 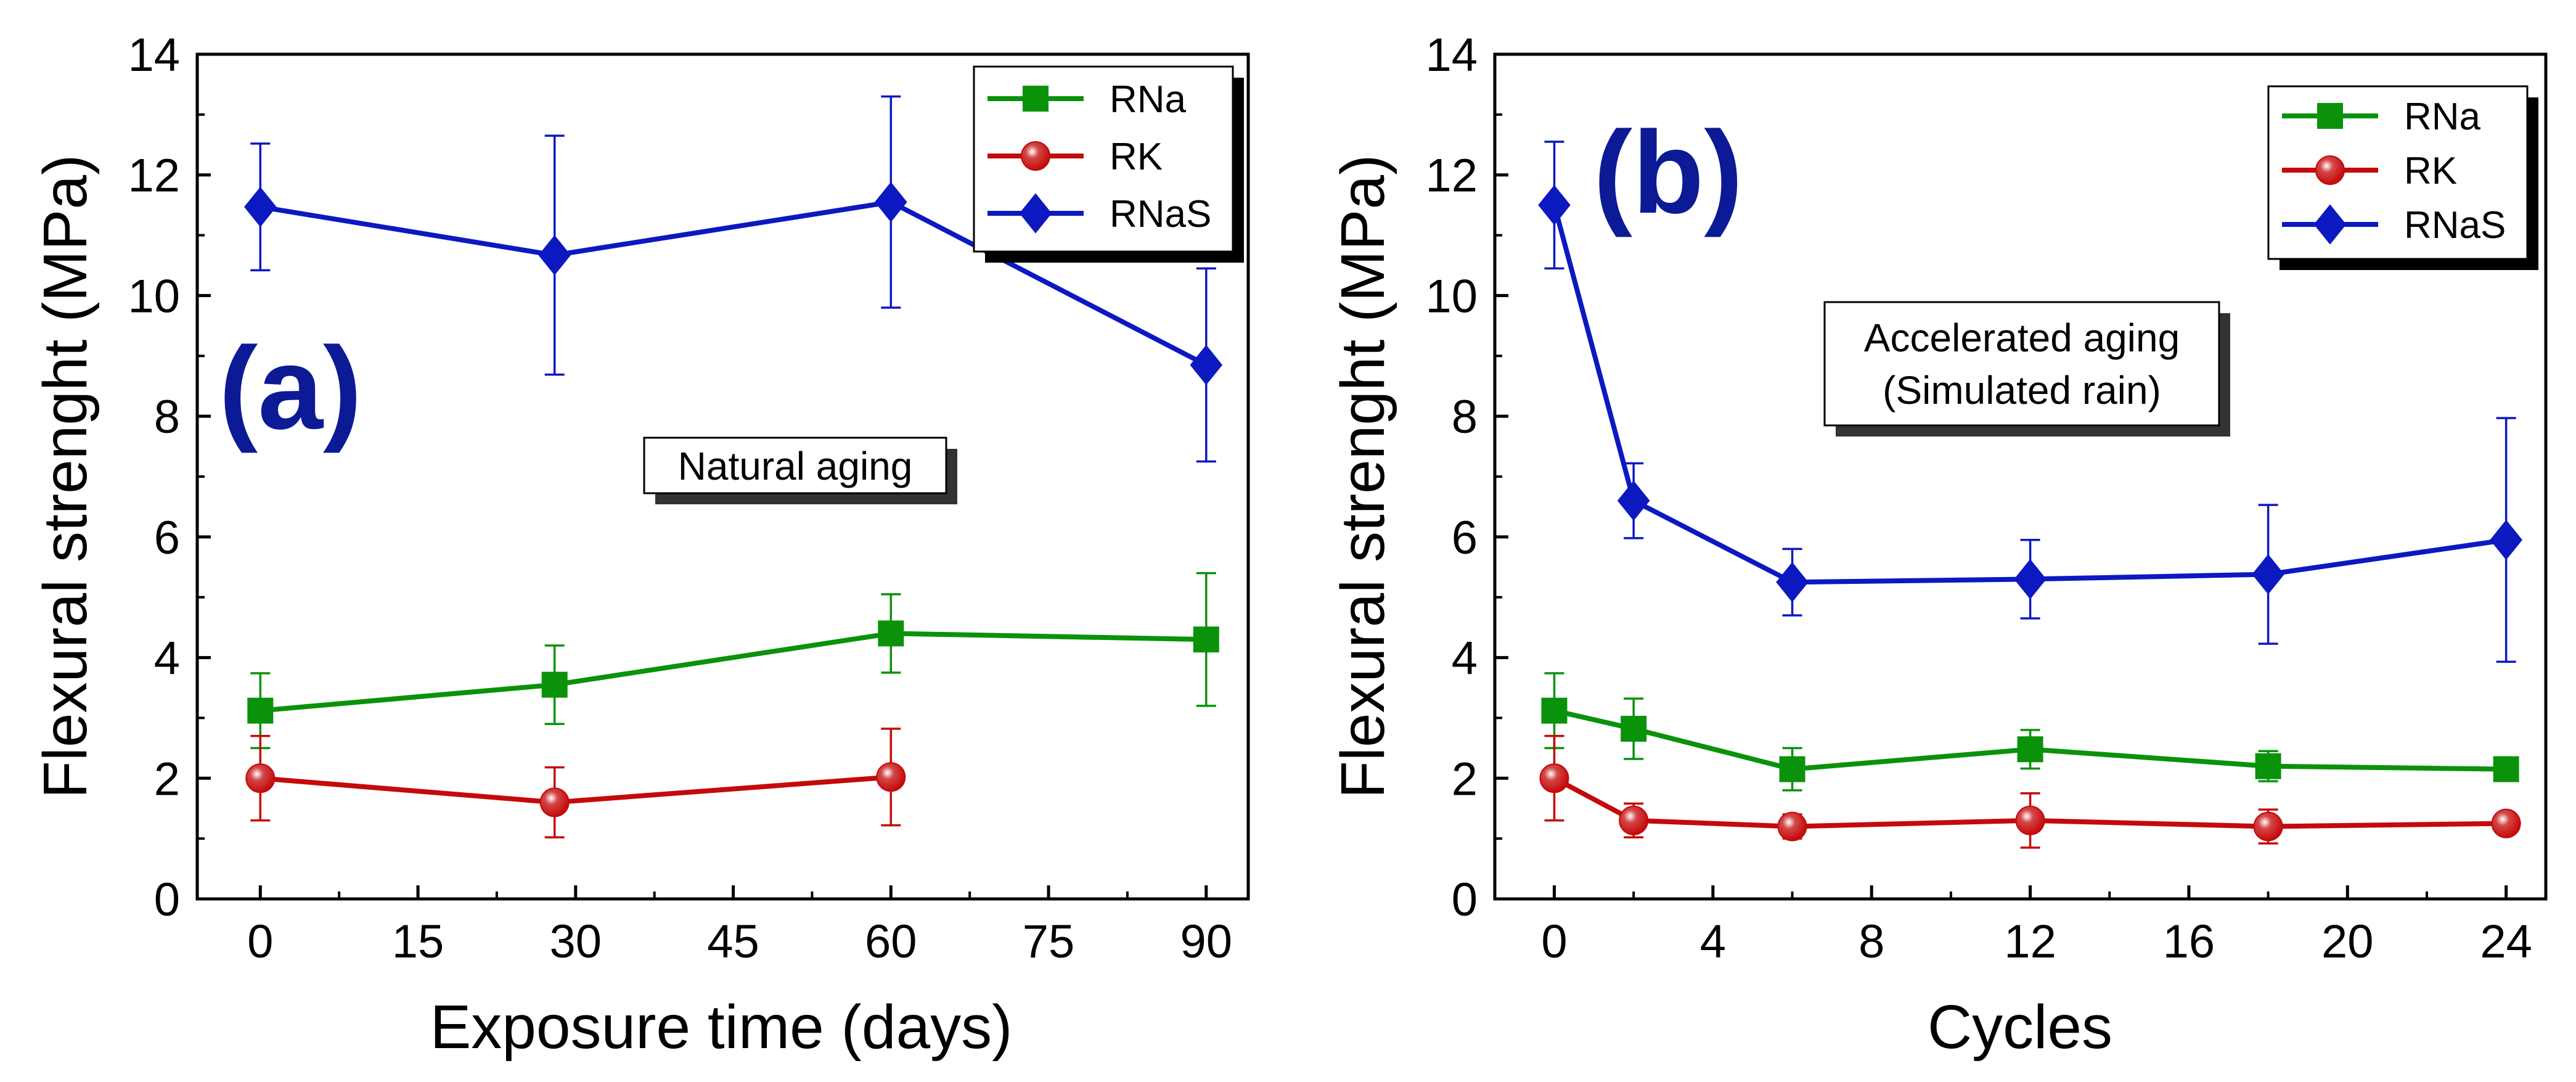 What do you see at coordinates (2029, 740) in the screenshot?
I see `panel-b-rna-line` at bounding box center [2029, 740].